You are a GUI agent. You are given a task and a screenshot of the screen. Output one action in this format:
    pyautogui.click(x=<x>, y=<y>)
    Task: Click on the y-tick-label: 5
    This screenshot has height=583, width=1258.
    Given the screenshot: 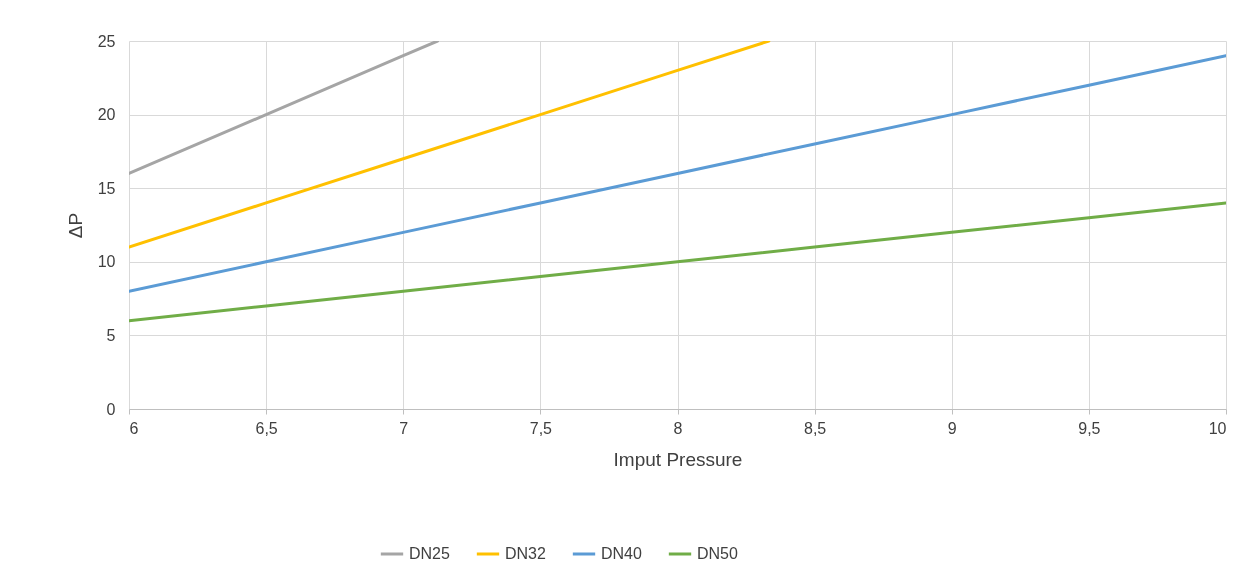 What is the action you would take?
    pyautogui.click(x=111, y=335)
    